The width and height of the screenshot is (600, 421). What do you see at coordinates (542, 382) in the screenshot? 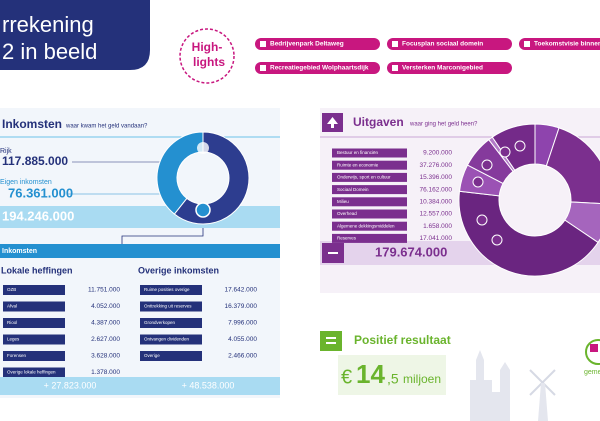
I see `windmill` at bounding box center [542, 382].